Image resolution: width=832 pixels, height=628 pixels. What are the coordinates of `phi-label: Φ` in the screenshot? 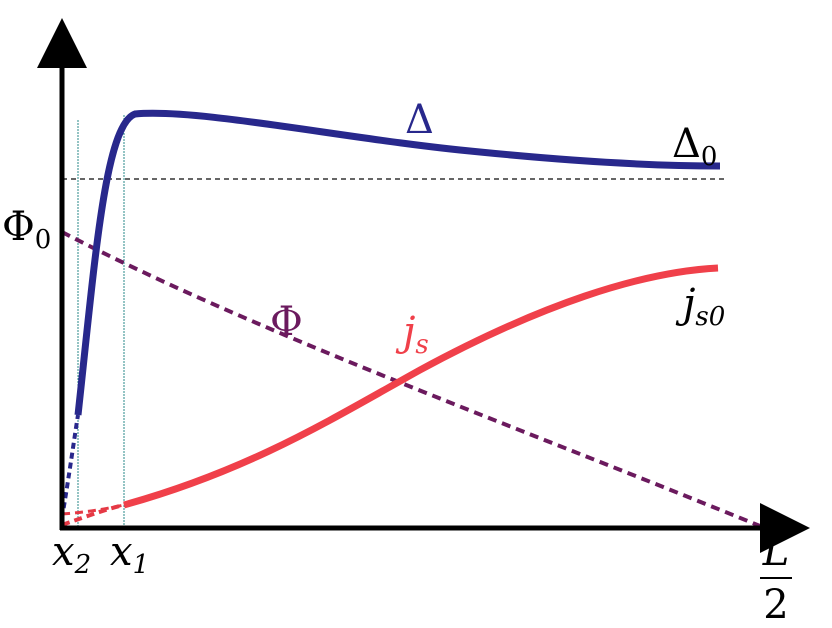 It's located at (286, 322).